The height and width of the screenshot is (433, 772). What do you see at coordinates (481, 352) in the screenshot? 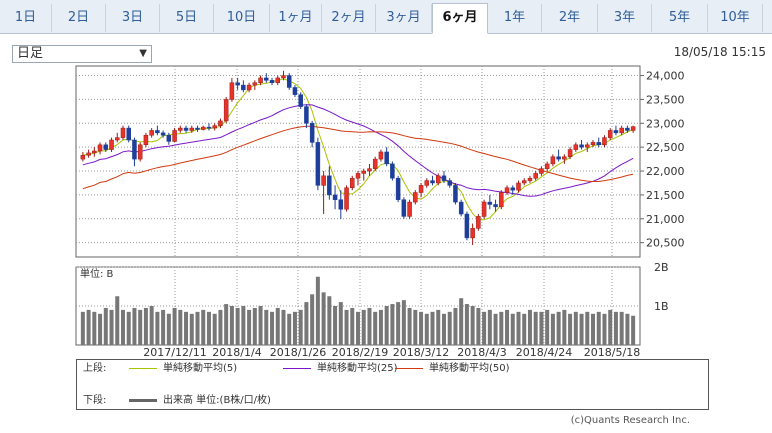
I see `x-tick-label: 2018/4/3` at bounding box center [481, 352].